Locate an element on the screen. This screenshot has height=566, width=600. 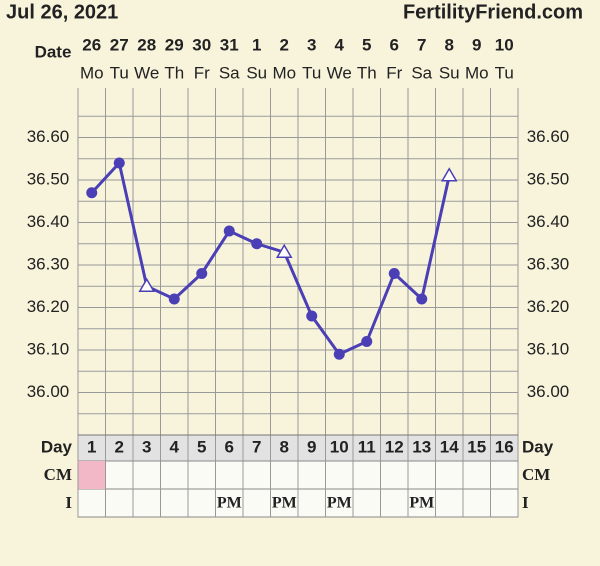
row-label: CM is located at coordinates (58, 474).